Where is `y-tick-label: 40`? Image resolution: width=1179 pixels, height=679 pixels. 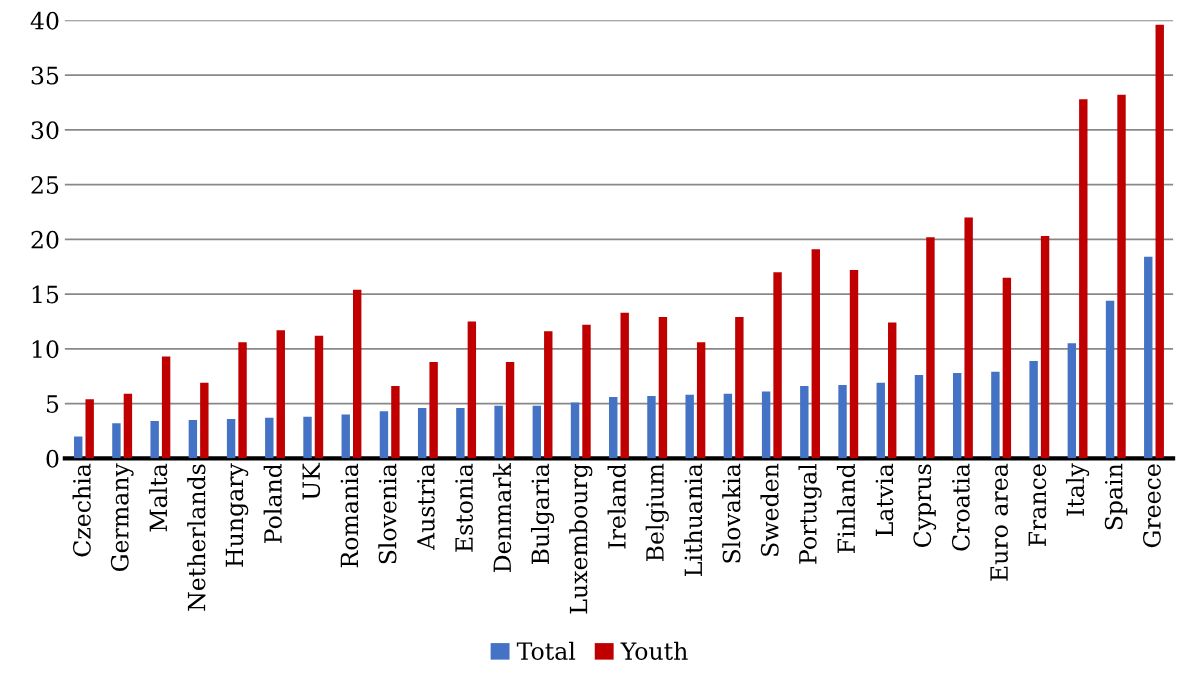
y-tick-label: 40 is located at coordinates (44, 20).